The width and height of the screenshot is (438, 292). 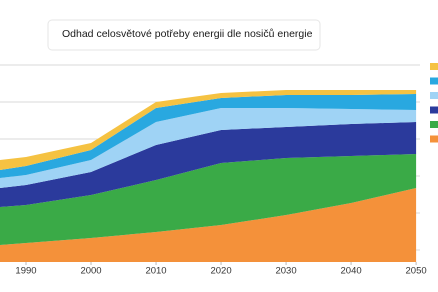 I want to click on title-box, so click(x=184, y=35).